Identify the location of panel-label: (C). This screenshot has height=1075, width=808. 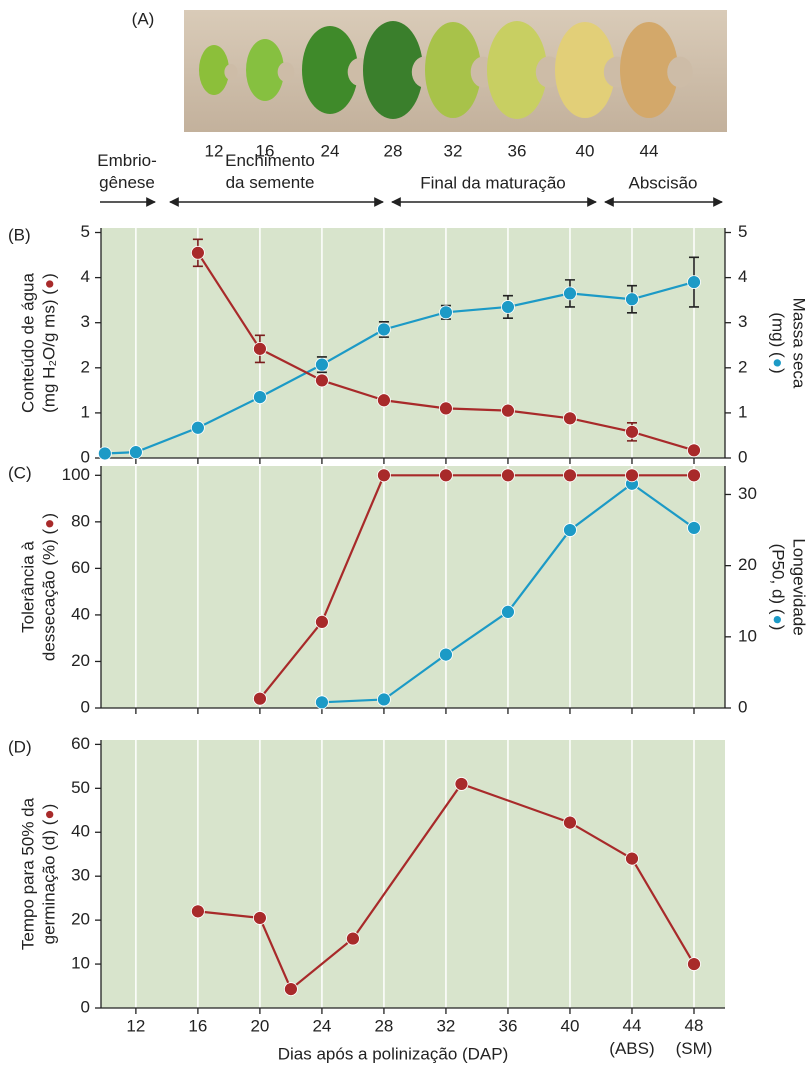
(20, 472).